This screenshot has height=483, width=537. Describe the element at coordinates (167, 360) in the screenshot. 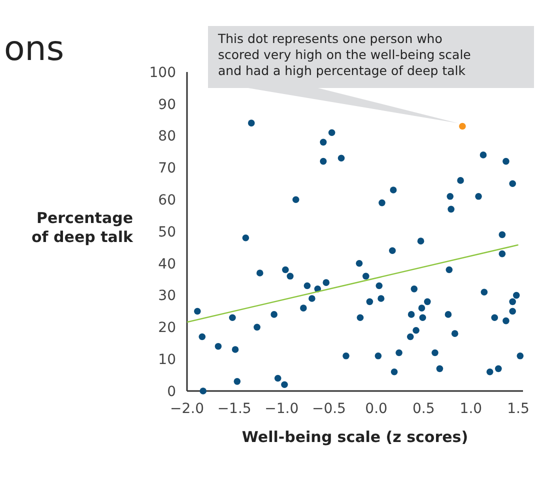

I see `y-tick-label: 10` at that location.